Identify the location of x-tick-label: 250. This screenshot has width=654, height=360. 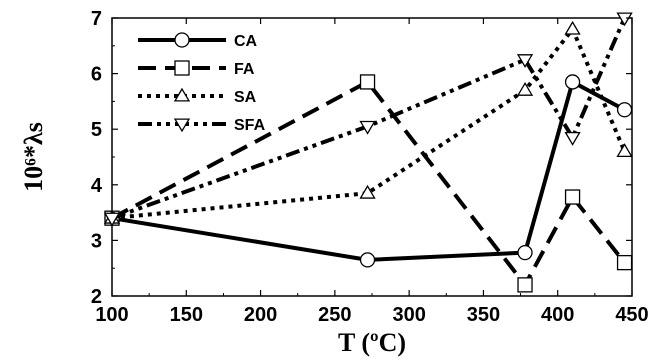
(334, 315).